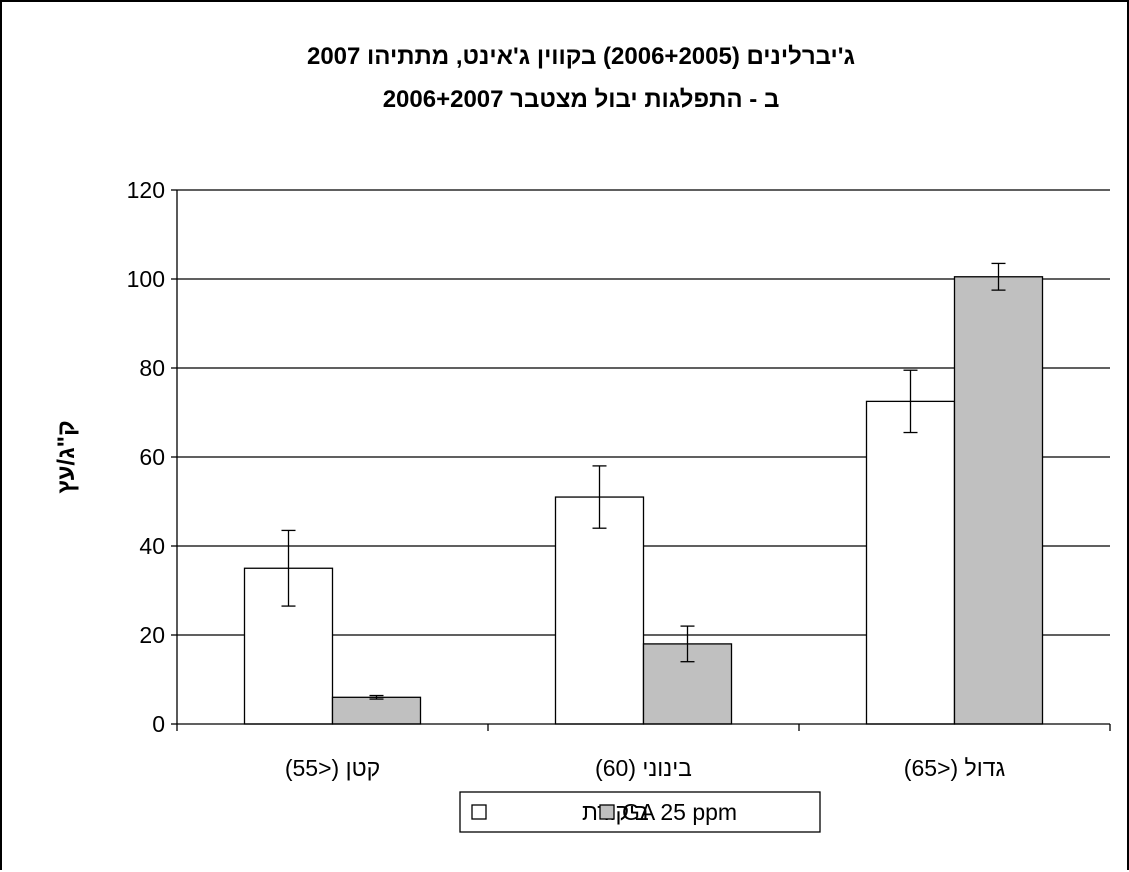 This screenshot has height=872, width=1129. What do you see at coordinates (152, 368) in the screenshot?
I see `y-tick-label: 80` at bounding box center [152, 368].